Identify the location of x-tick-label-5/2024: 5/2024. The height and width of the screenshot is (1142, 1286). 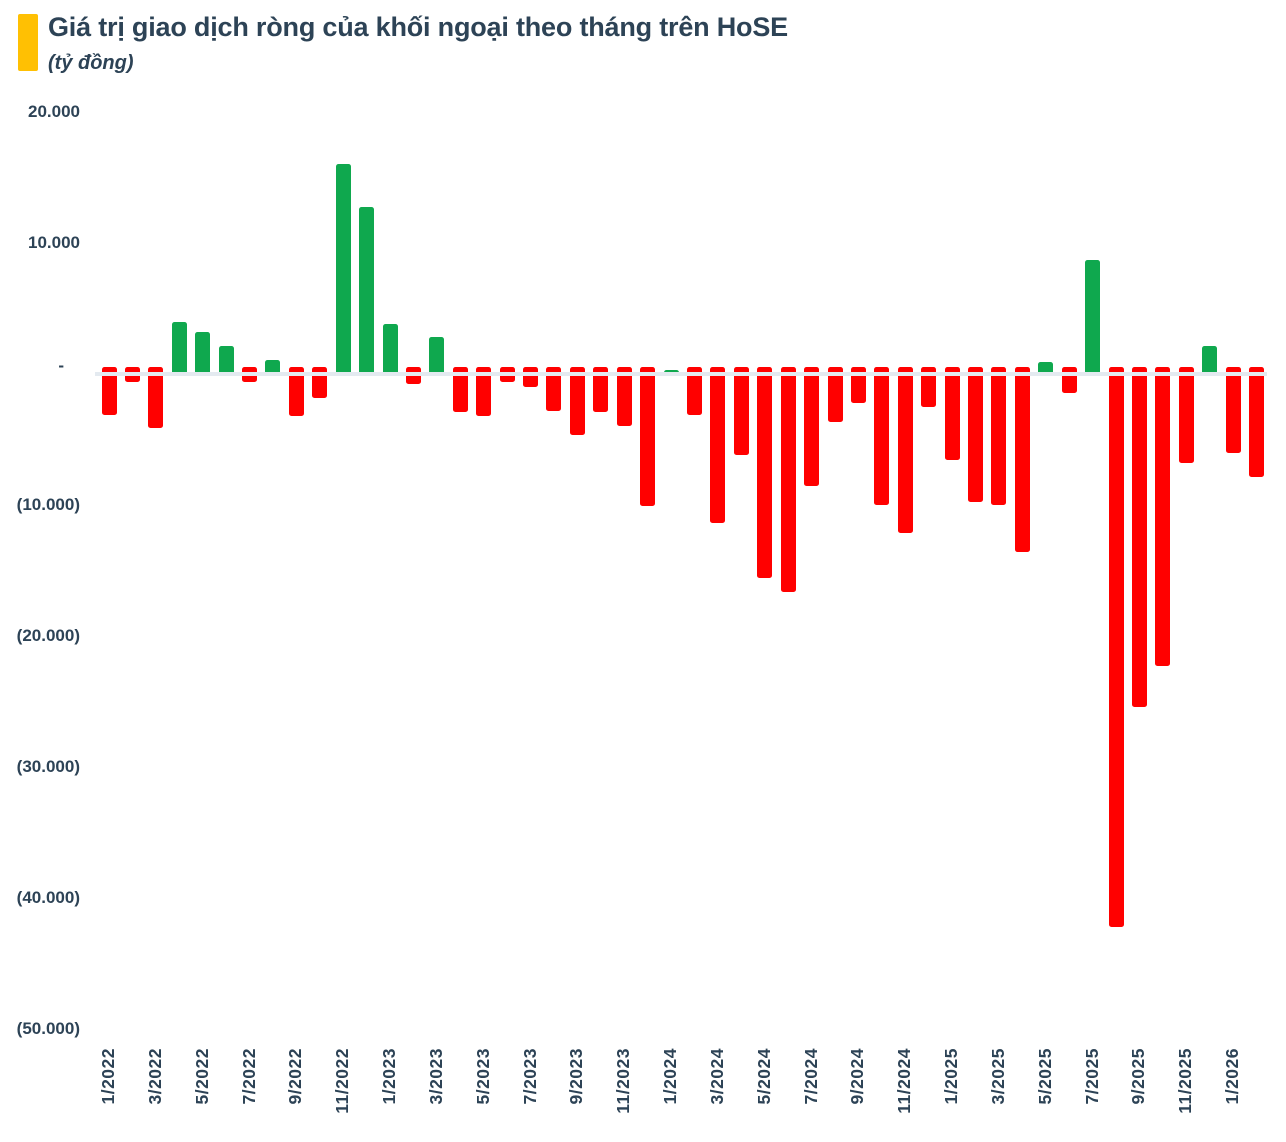
(763, 1076).